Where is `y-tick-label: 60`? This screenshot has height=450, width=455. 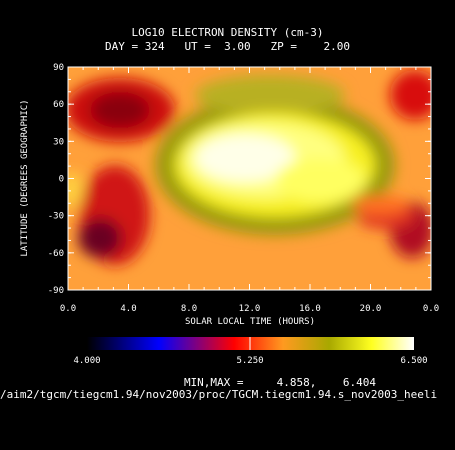 y-tick-label: 60 is located at coordinates (58, 105).